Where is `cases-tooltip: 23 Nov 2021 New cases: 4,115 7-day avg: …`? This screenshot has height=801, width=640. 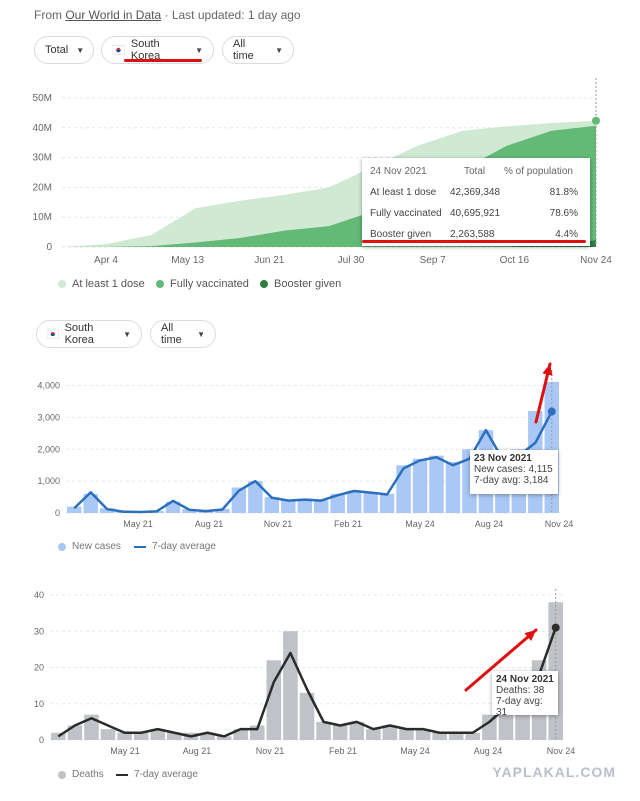 cases-tooltip: 23 Nov 2021 New cases: 4,115 7-day avg: … is located at coordinates (514, 472).